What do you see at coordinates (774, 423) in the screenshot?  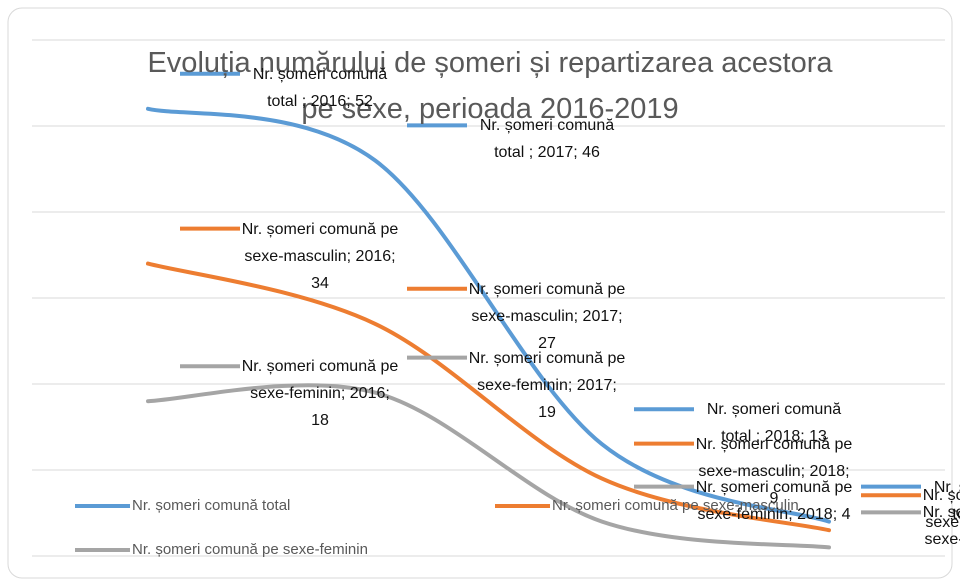 I see `data-label: Nr. șomeri comună total ; 2018; 13` at bounding box center [774, 423].